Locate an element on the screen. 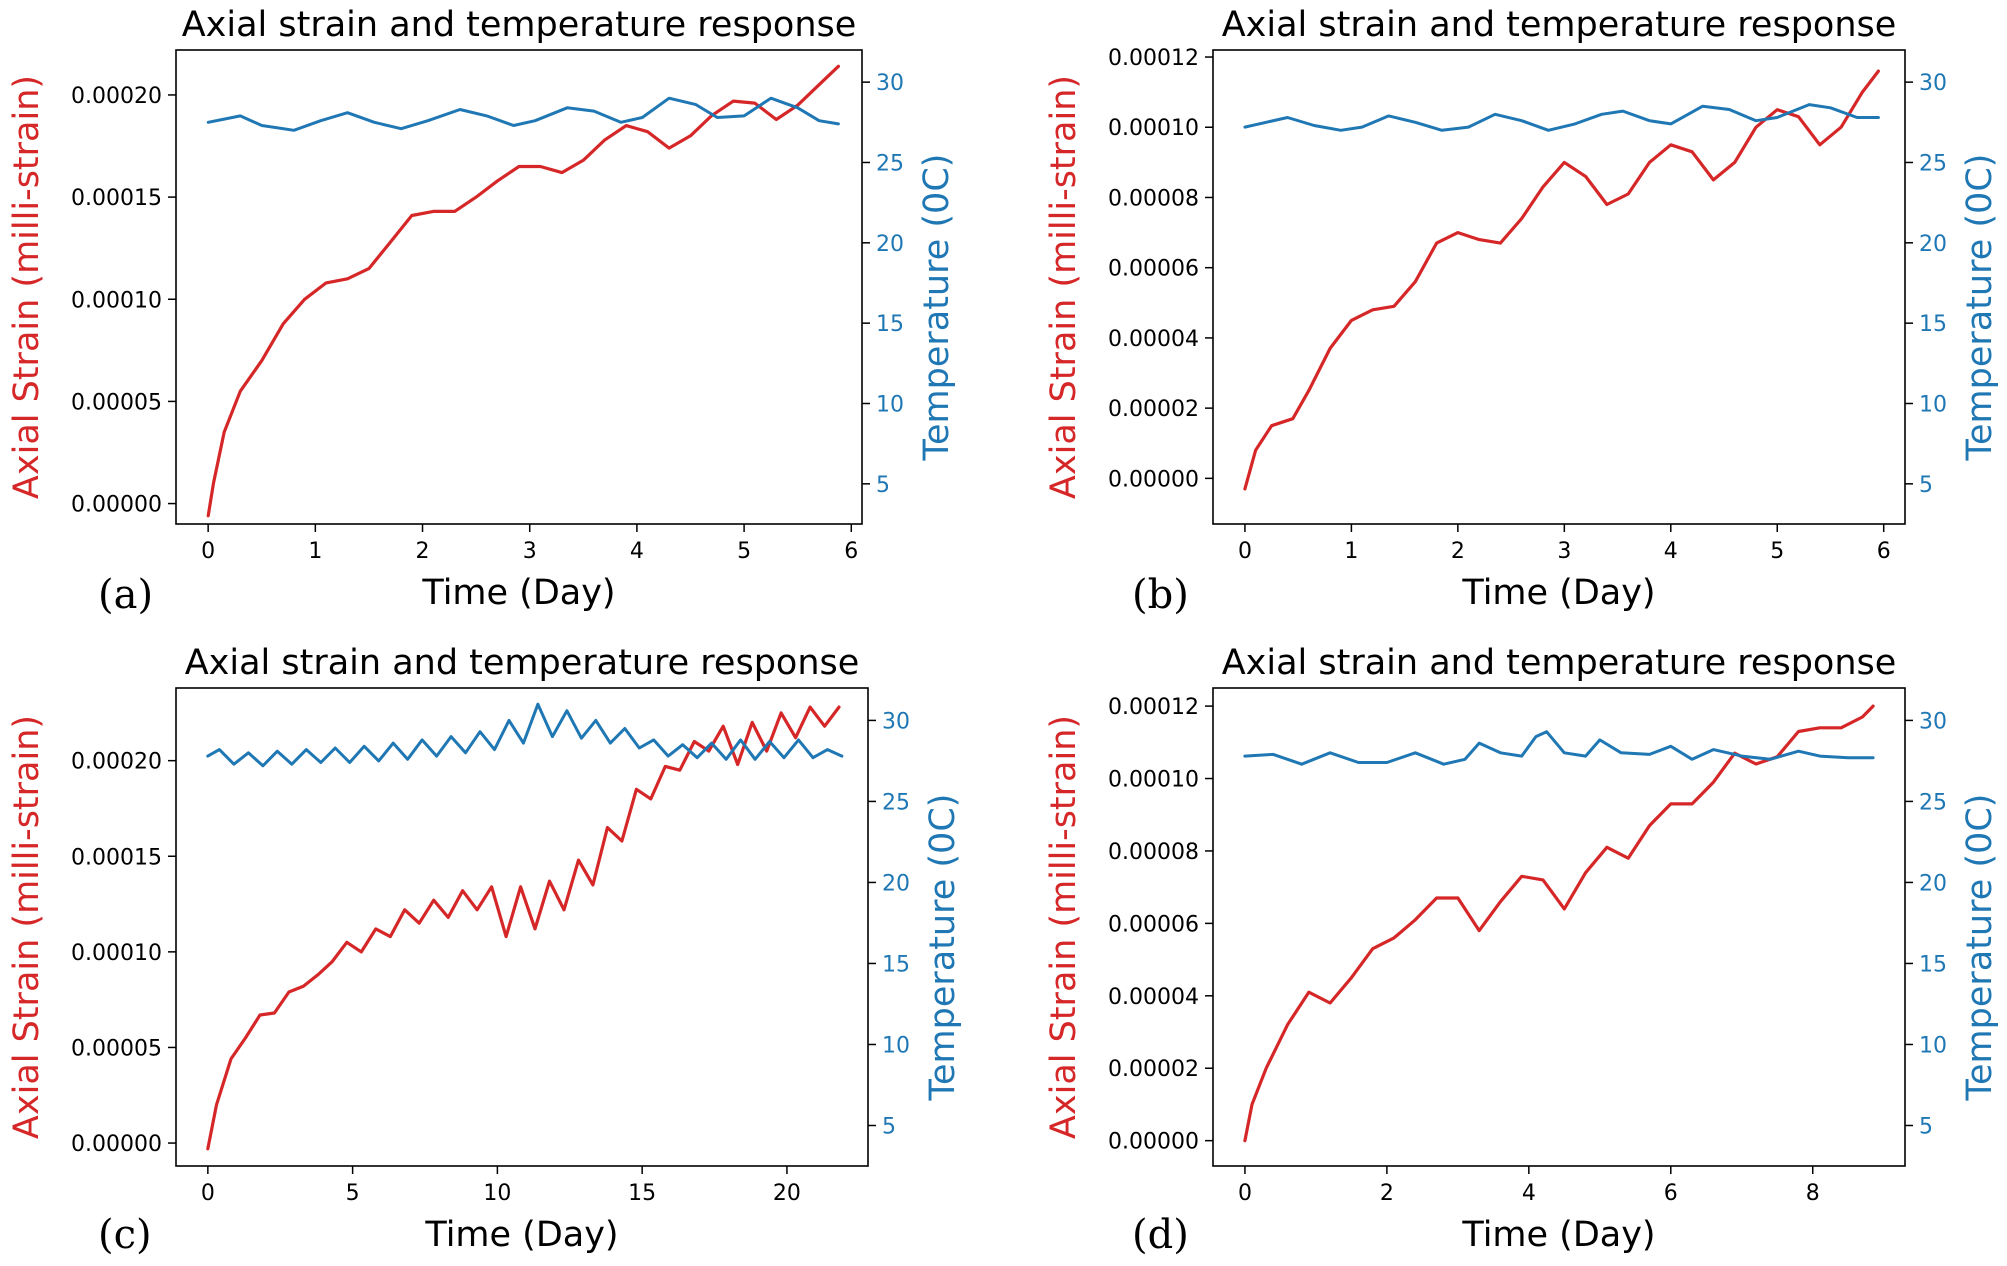  x-tick-label: 8 is located at coordinates (1813, 1193).